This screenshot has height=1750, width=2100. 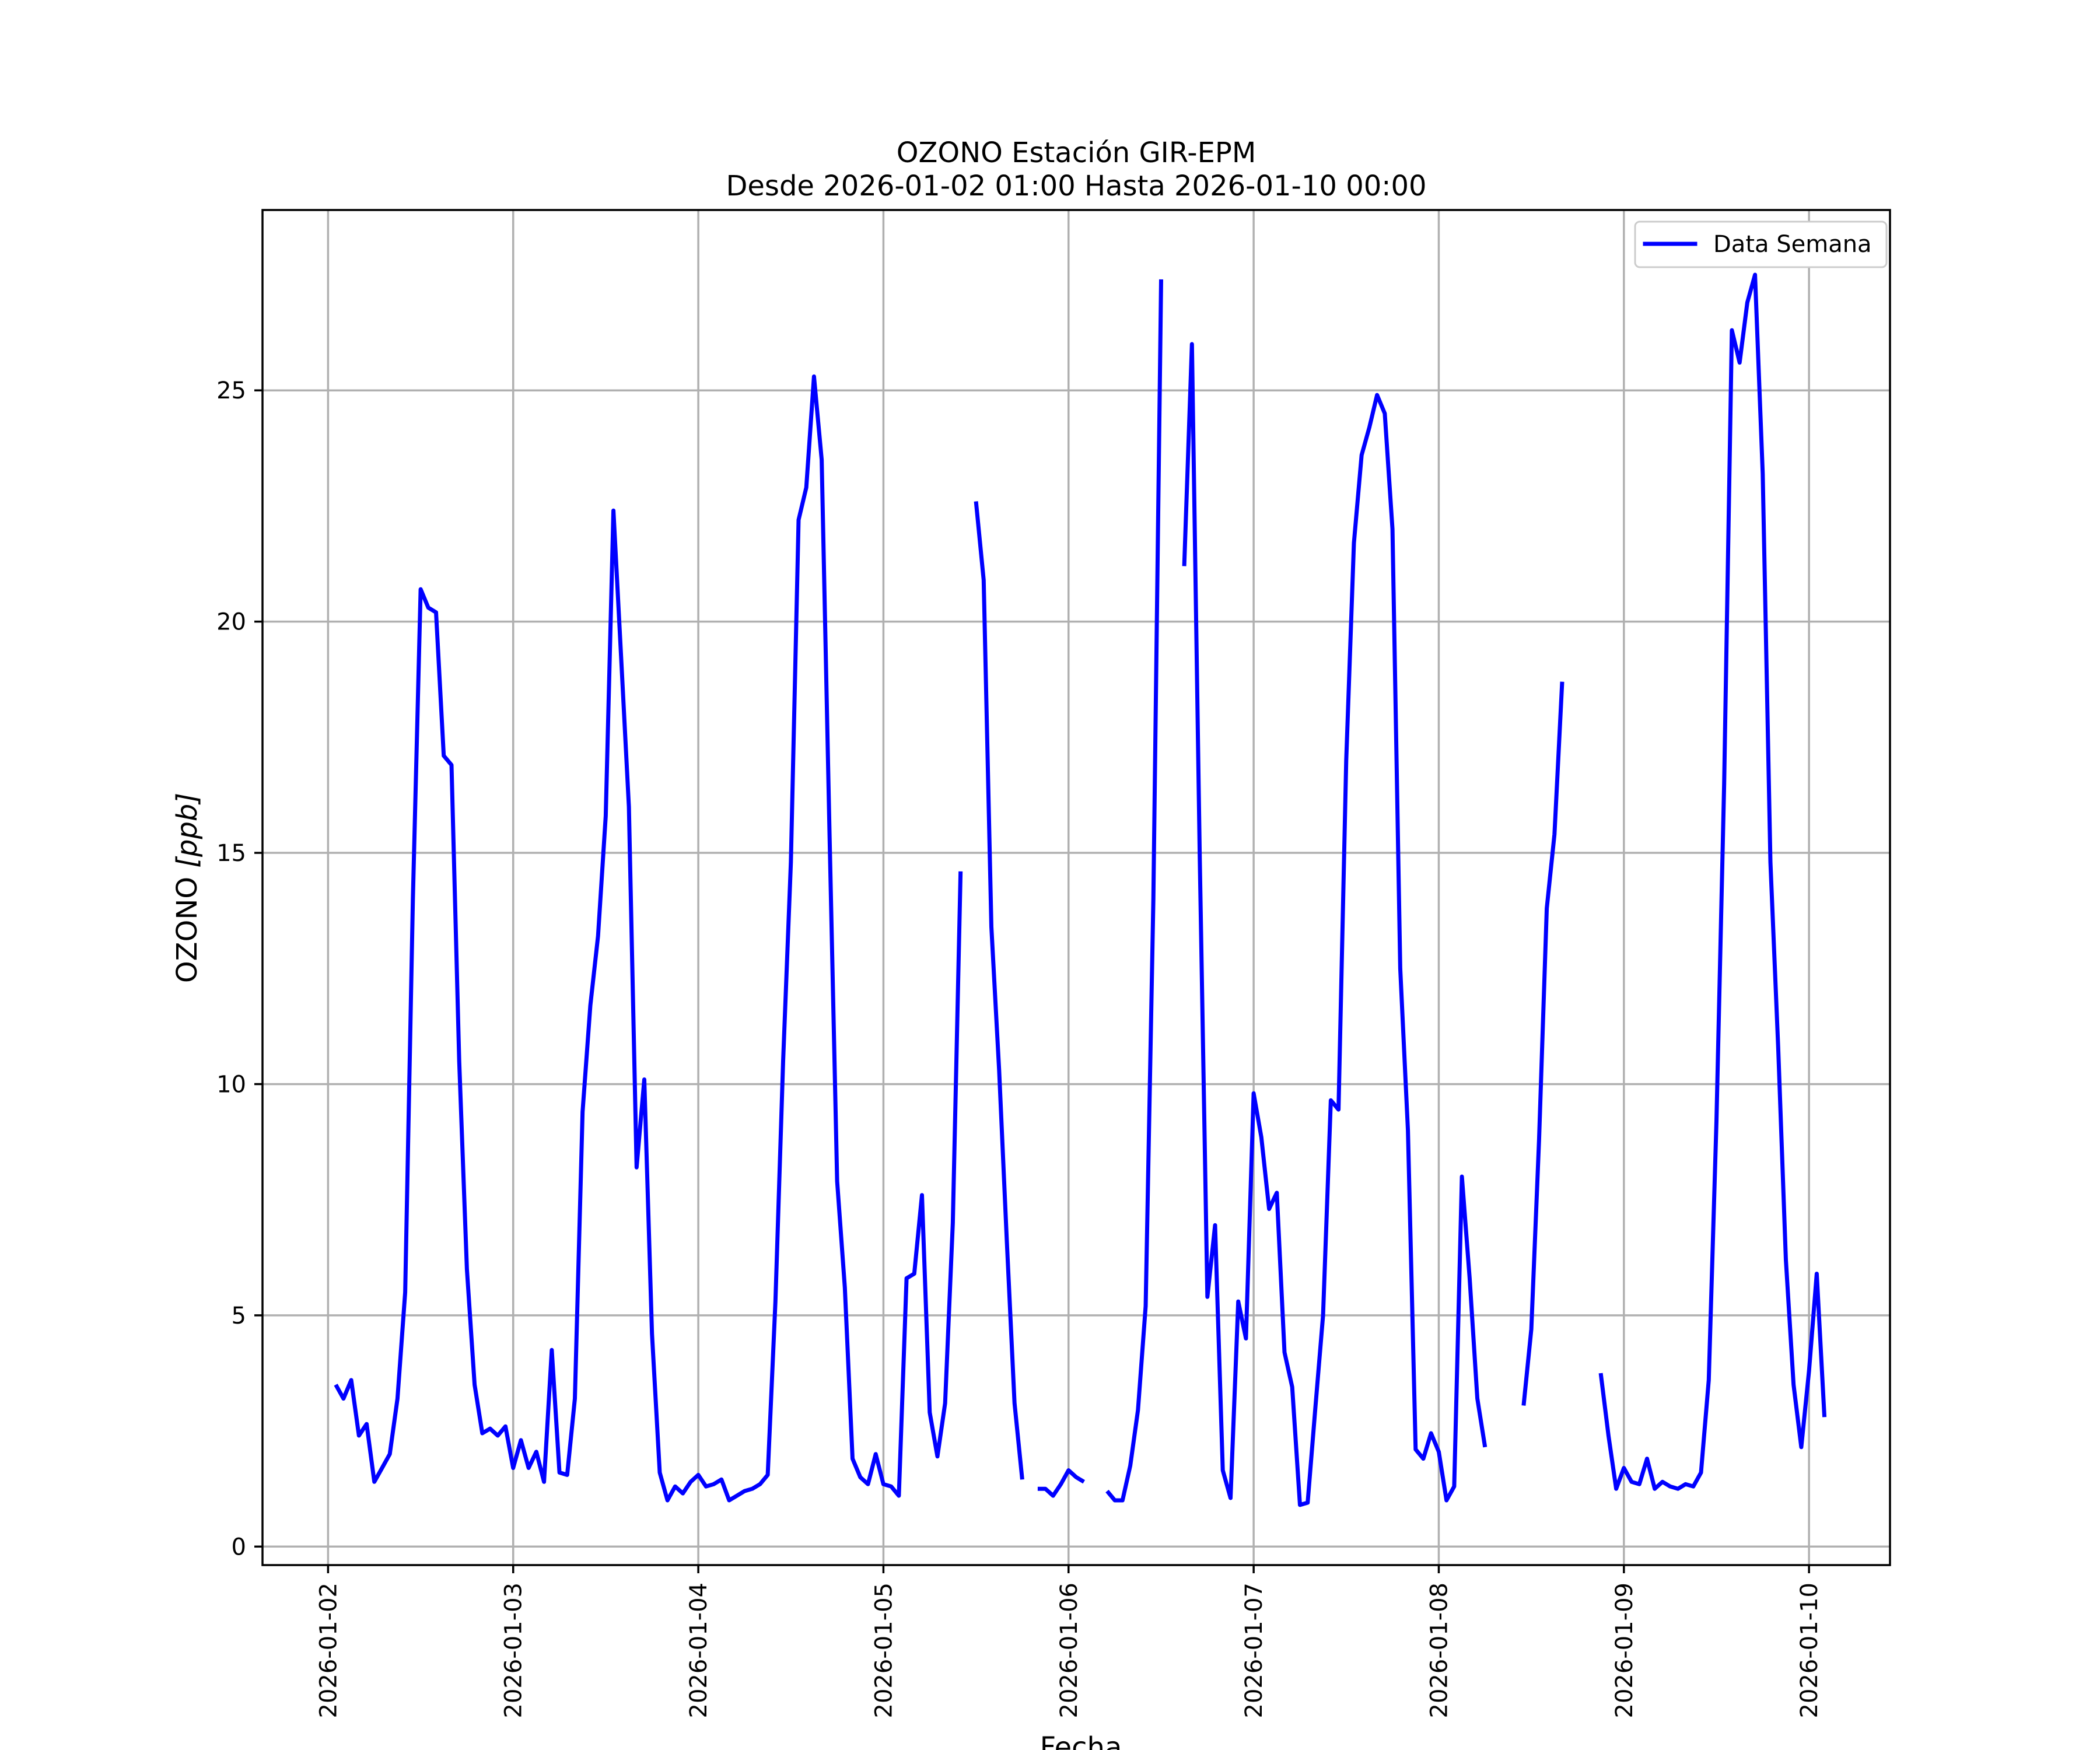 What do you see at coordinates (1792, 244) in the screenshot?
I see `legend-label-data-semana: Data Semana` at bounding box center [1792, 244].